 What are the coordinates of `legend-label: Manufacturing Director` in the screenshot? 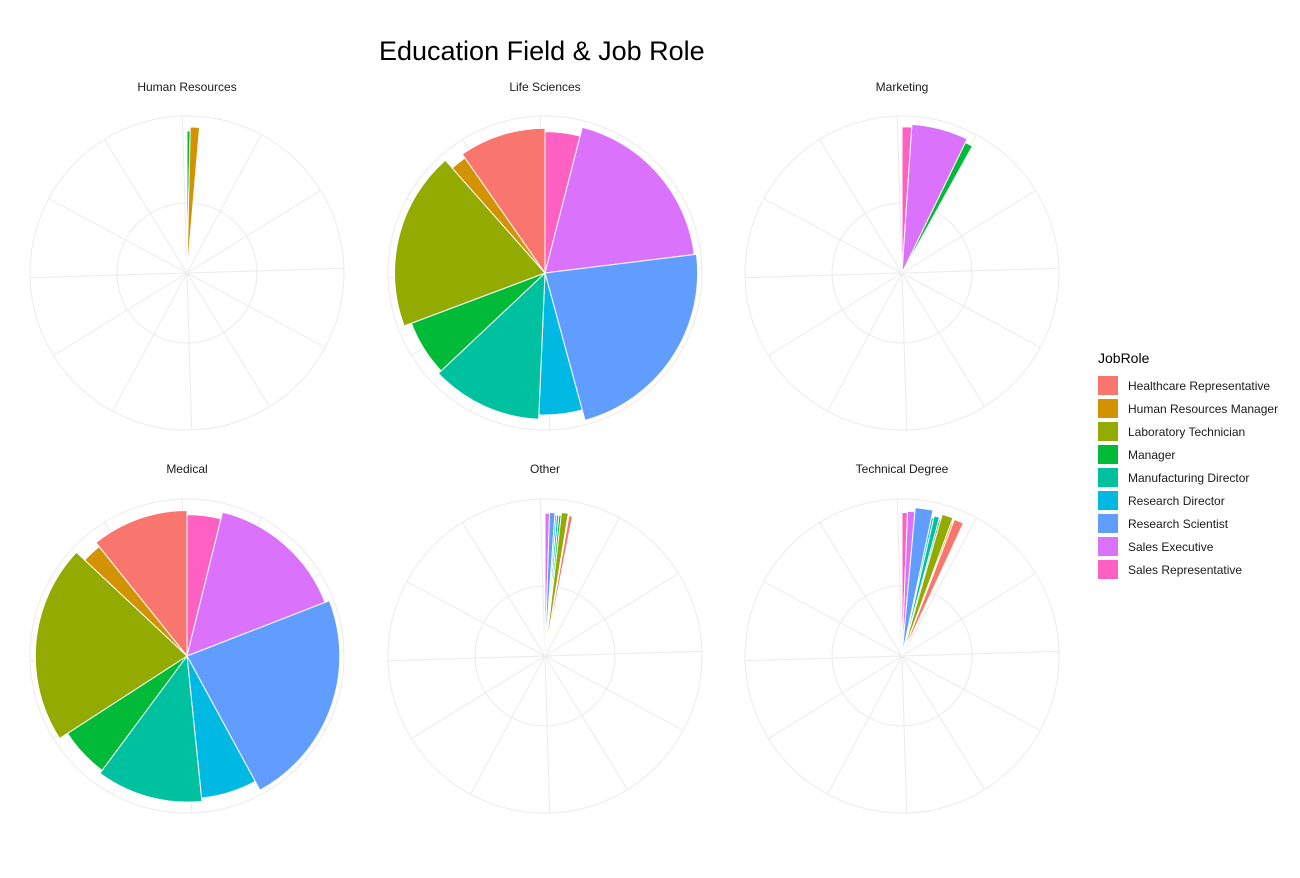 It's located at (1189, 477).